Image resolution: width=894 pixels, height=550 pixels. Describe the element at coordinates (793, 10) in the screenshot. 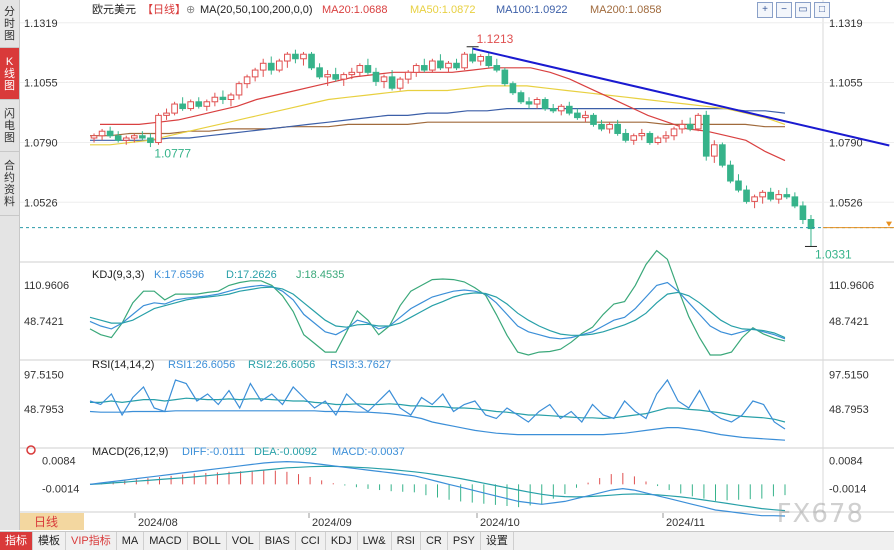

I see `chart-toolbar: + − ▭ □` at that location.